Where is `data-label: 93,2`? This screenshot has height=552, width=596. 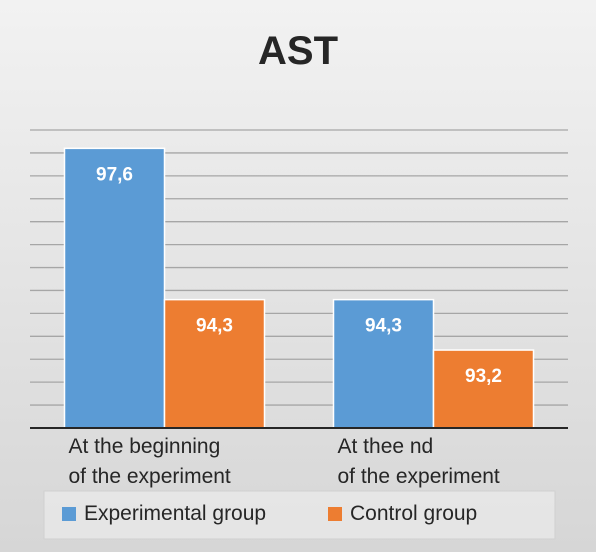 data-label: 93,2 is located at coordinates (483, 376).